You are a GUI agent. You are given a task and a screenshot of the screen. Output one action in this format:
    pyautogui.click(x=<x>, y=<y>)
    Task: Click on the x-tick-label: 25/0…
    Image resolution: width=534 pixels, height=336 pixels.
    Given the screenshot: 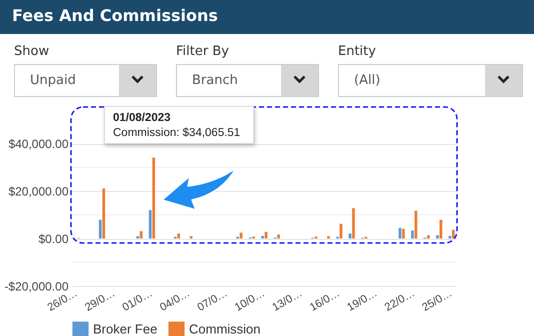 What is the action you would take?
    pyautogui.click(x=437, y=300)
    